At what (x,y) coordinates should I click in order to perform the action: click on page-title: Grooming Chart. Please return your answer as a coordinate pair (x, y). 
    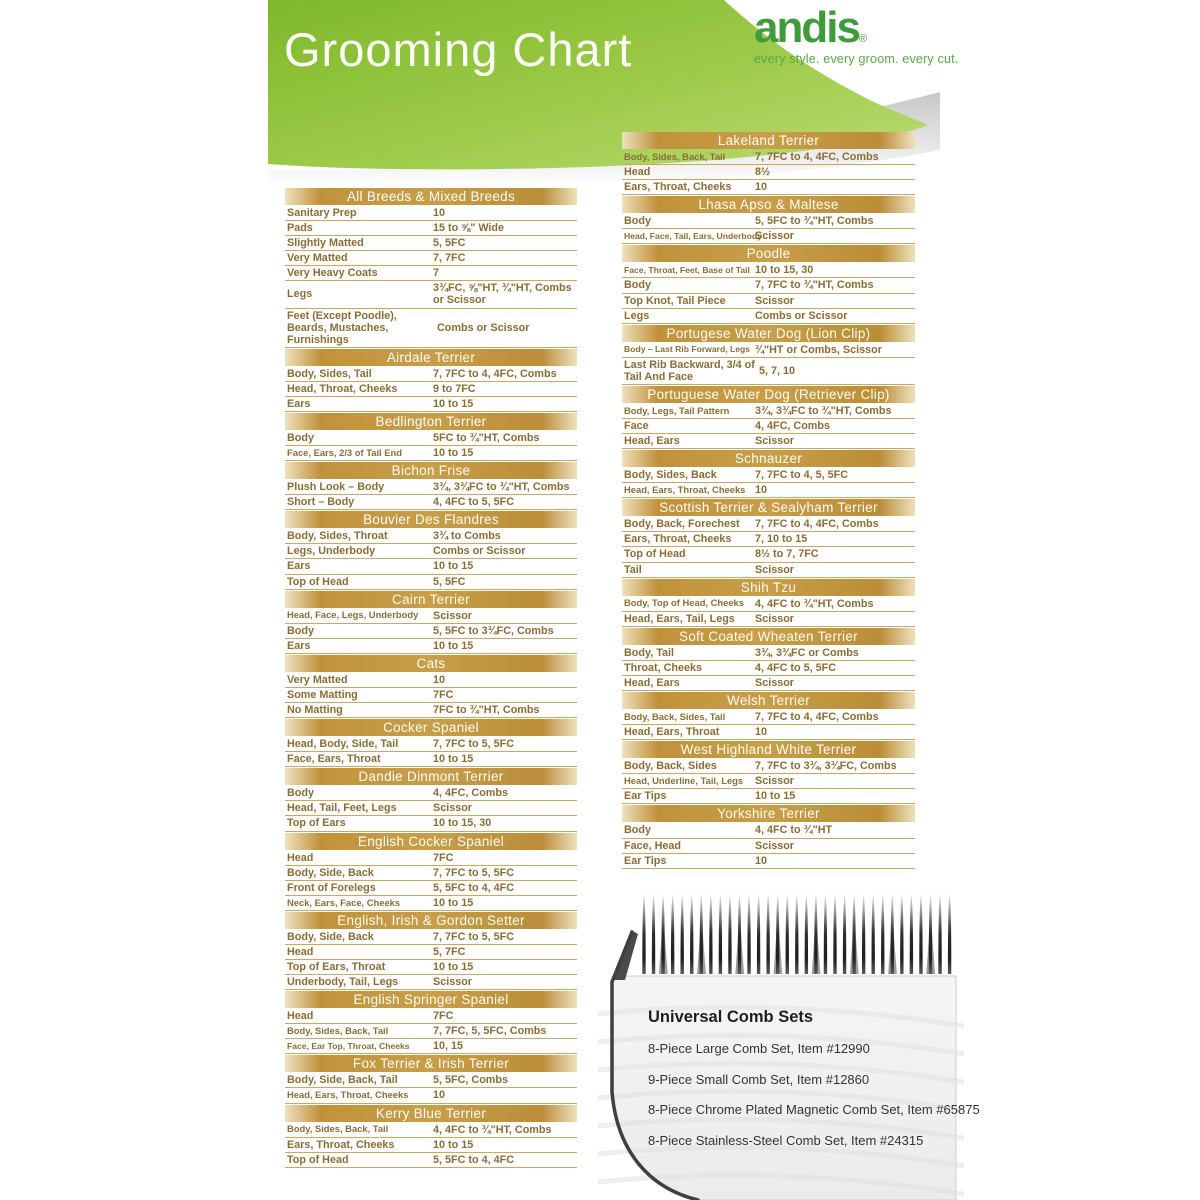
    Looking at the image, I should click on (458, 49).